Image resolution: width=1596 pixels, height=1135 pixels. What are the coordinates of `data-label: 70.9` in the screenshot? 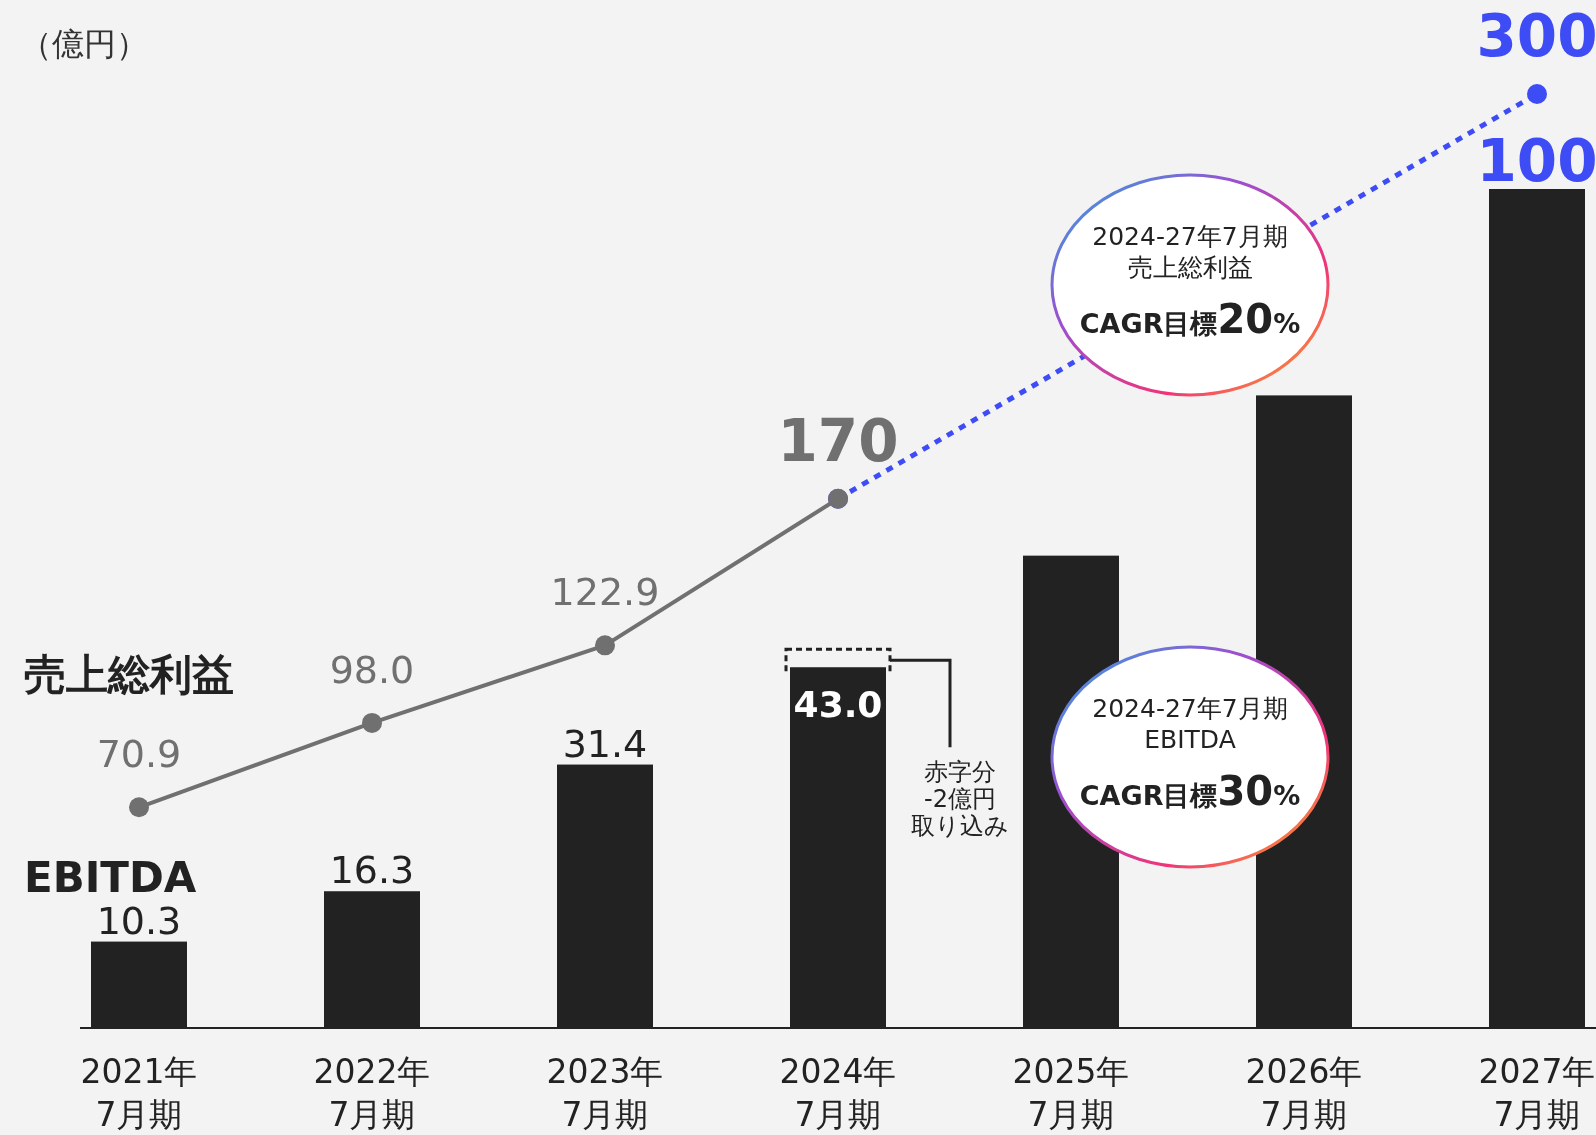 It's located at (139, 754).